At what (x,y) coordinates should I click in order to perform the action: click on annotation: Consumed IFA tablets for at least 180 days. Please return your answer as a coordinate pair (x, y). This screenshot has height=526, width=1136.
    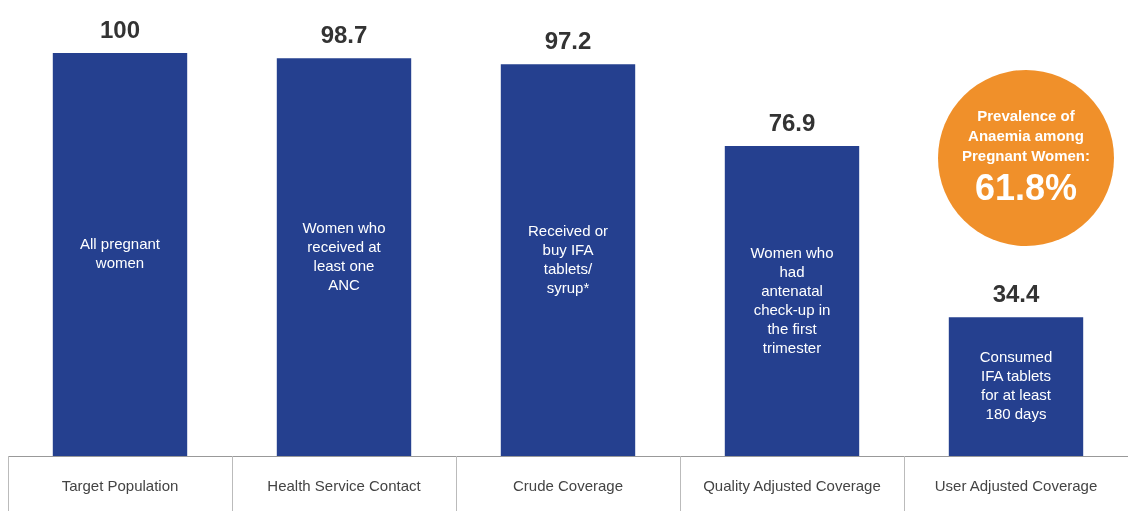
    Looking at the image, I should click on (1016, 385).